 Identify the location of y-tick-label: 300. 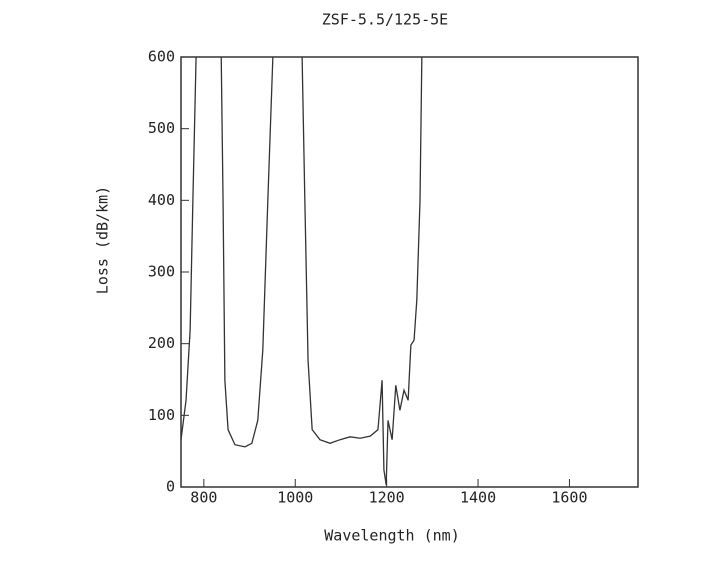
(161, 272).